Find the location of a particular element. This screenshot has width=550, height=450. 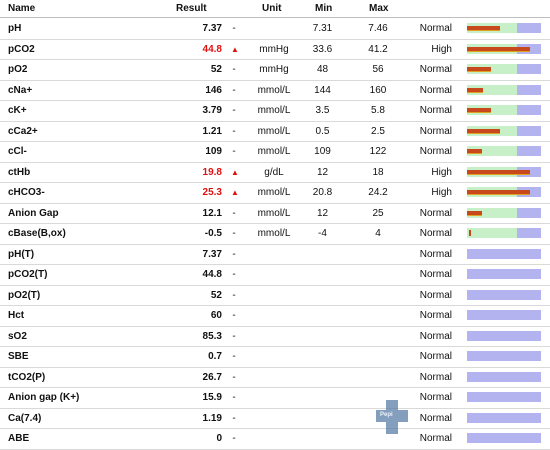

param-name: pH(T) is located at coordinates (21, 254).